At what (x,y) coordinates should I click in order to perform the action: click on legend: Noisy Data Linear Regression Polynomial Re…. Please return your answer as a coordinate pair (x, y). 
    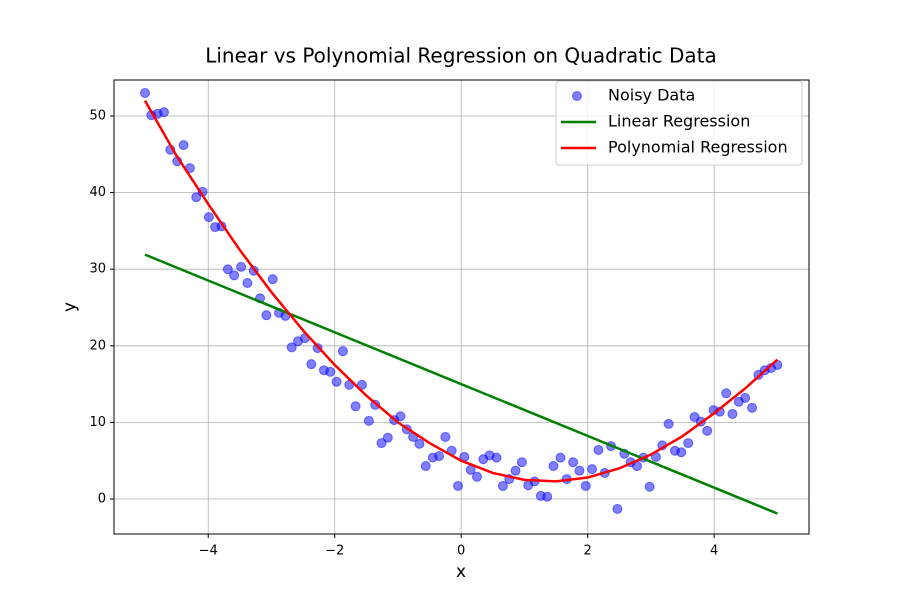
    Looking at the image, I should click on (679, 123).